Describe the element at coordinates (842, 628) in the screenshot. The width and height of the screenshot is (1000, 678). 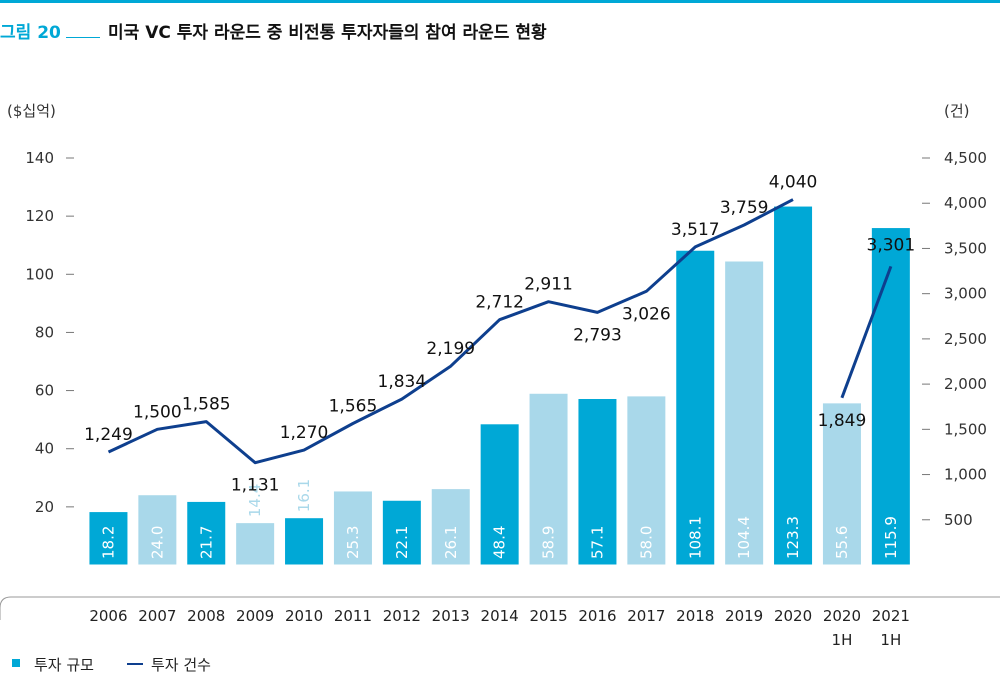
I see `x-axis-tick-label: 2020 1H` at that location.